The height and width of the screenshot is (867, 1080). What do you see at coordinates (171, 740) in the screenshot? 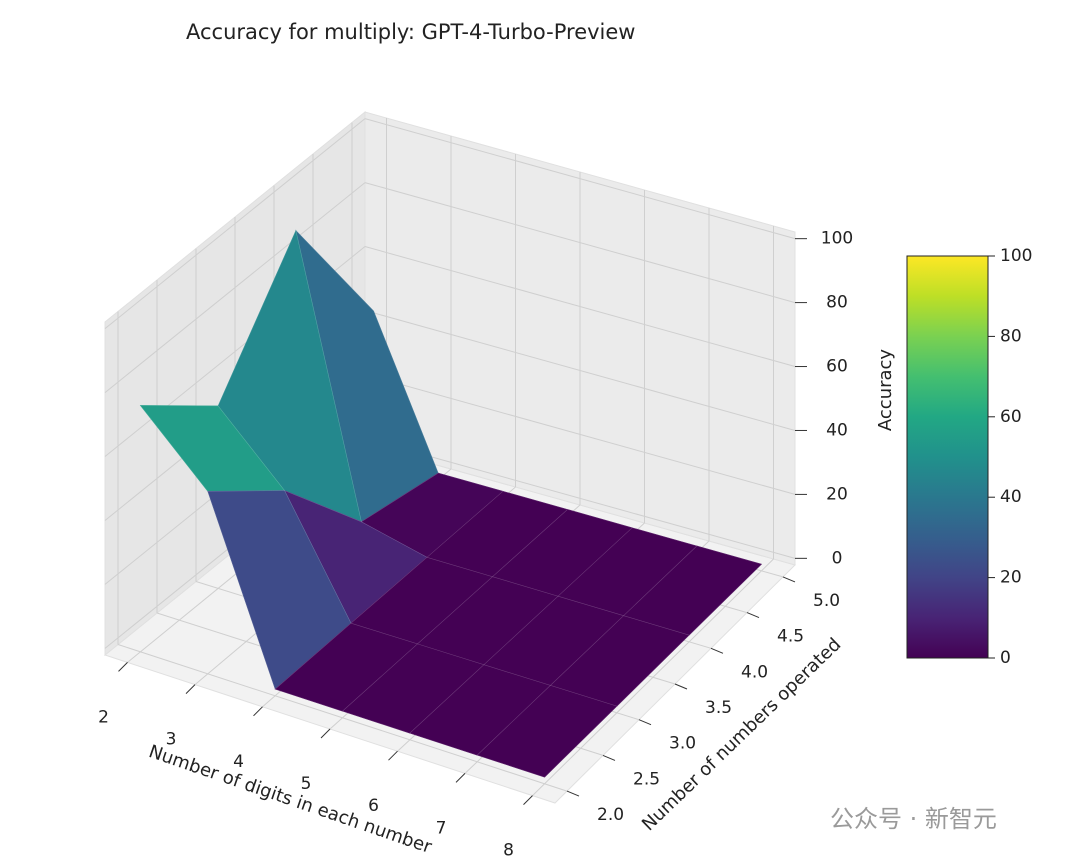
I see `x-tick-label: 3` at bounding box center [171, 740].